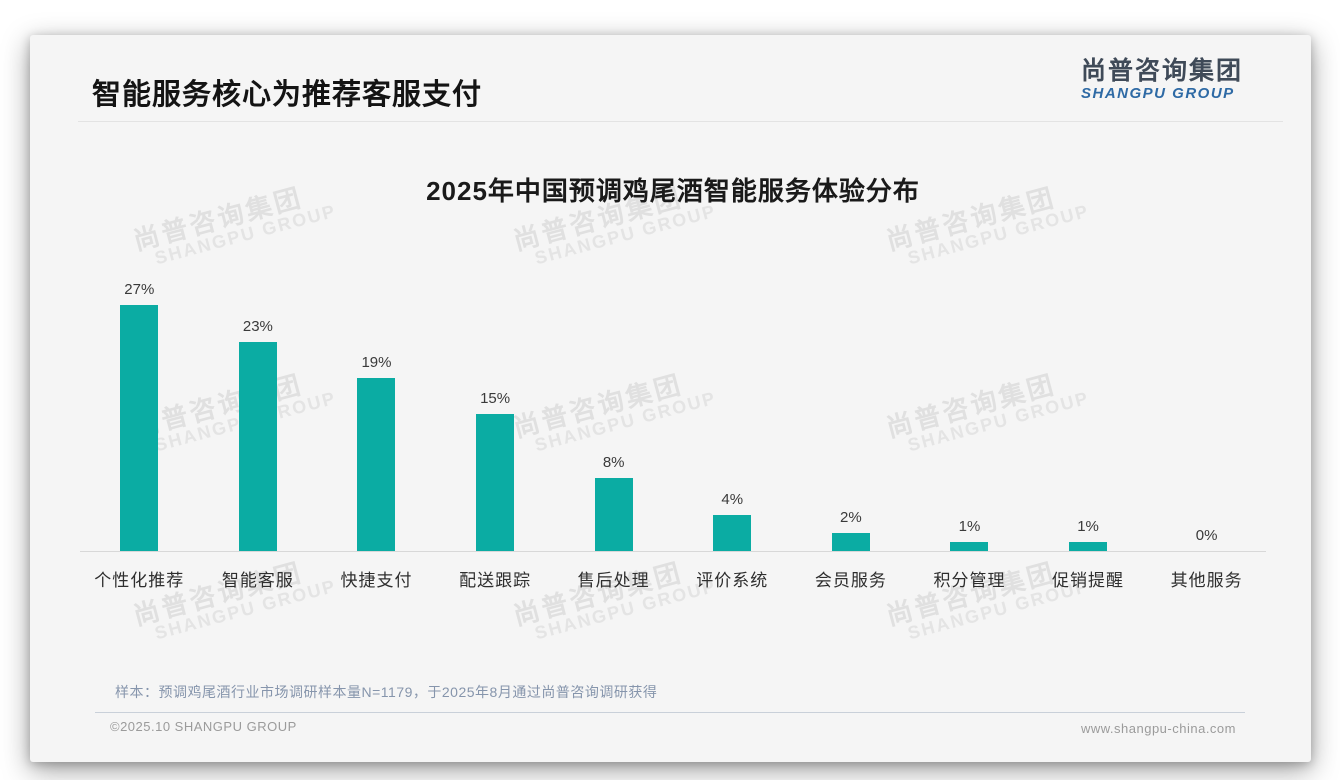 This screenshot has height=780, width=1340. I want to click on page-title: 智能服务核心为推荐客服支付, so click(287, 95).